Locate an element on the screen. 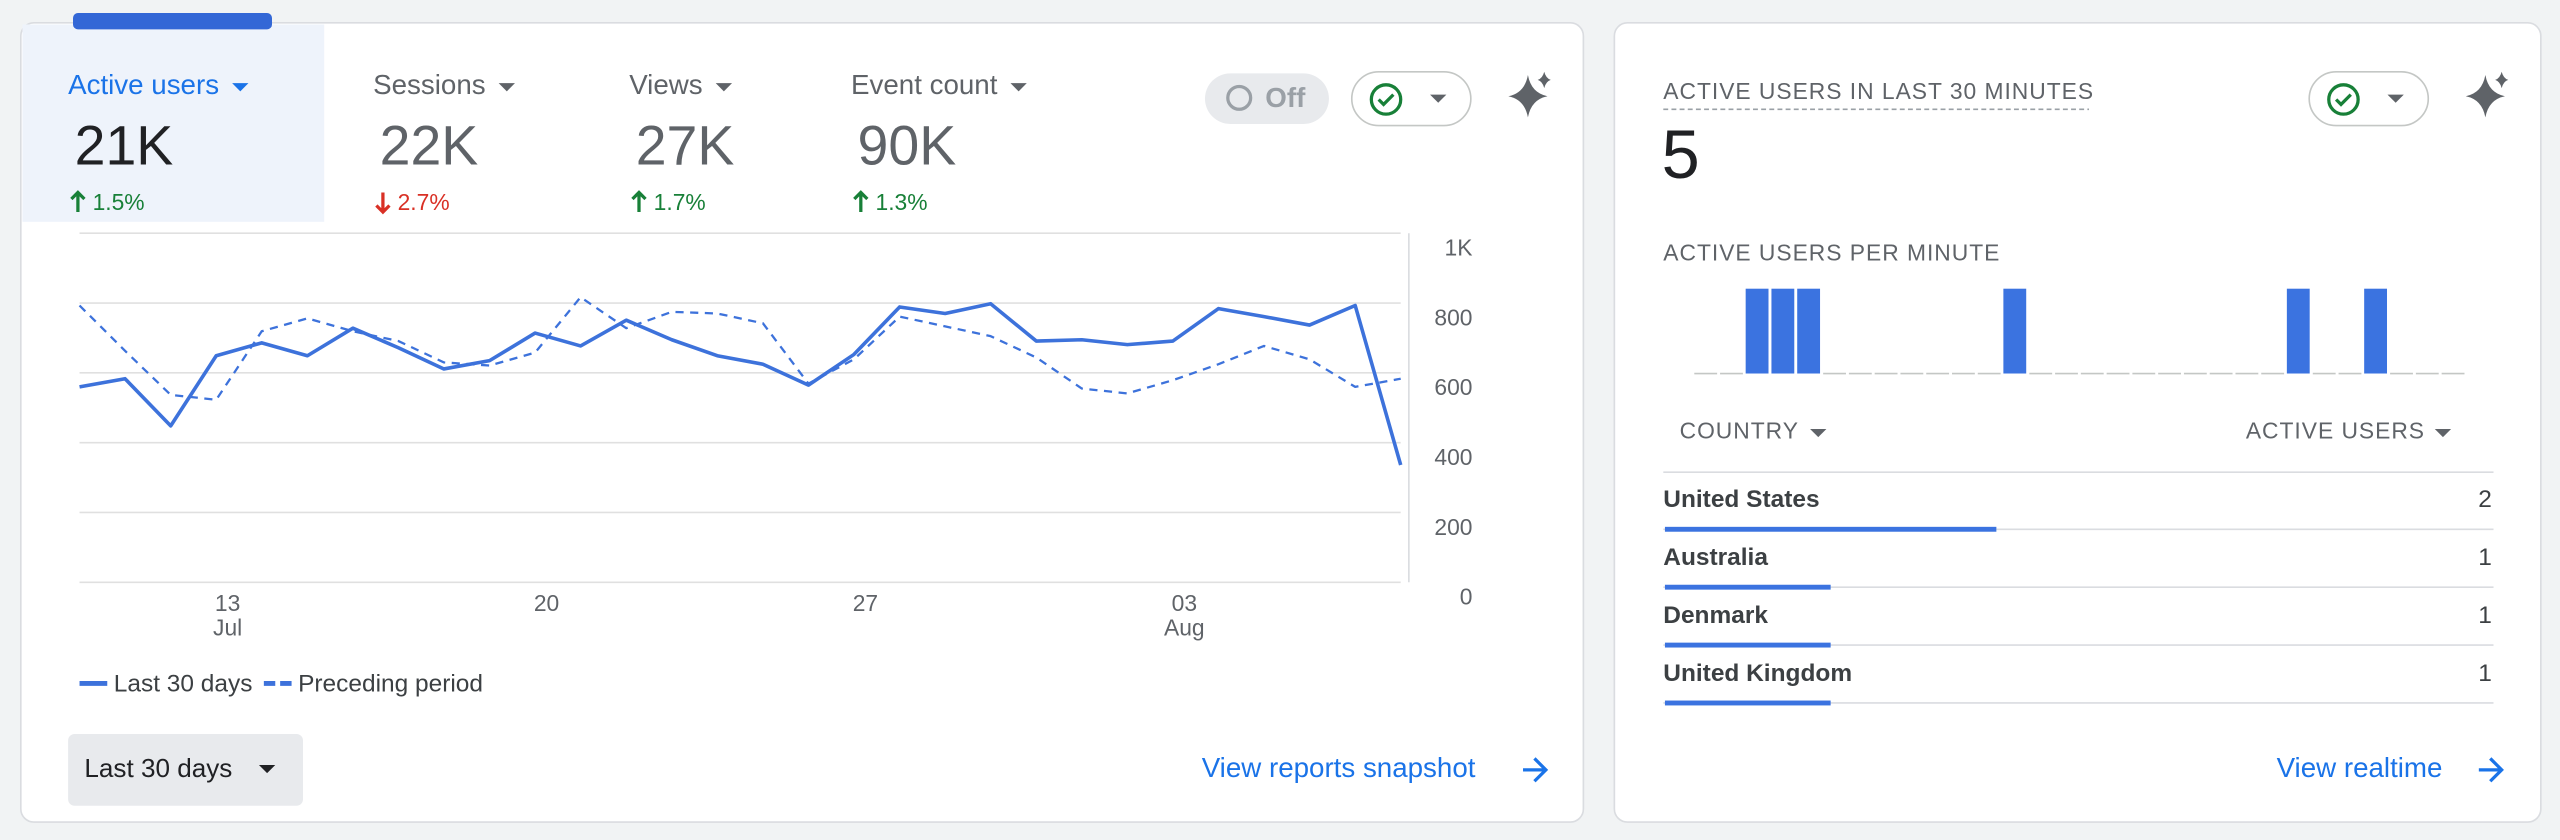 This screenshot has height=840, width=2560. metric-label: Sessions is located at coordinates (429, 84).